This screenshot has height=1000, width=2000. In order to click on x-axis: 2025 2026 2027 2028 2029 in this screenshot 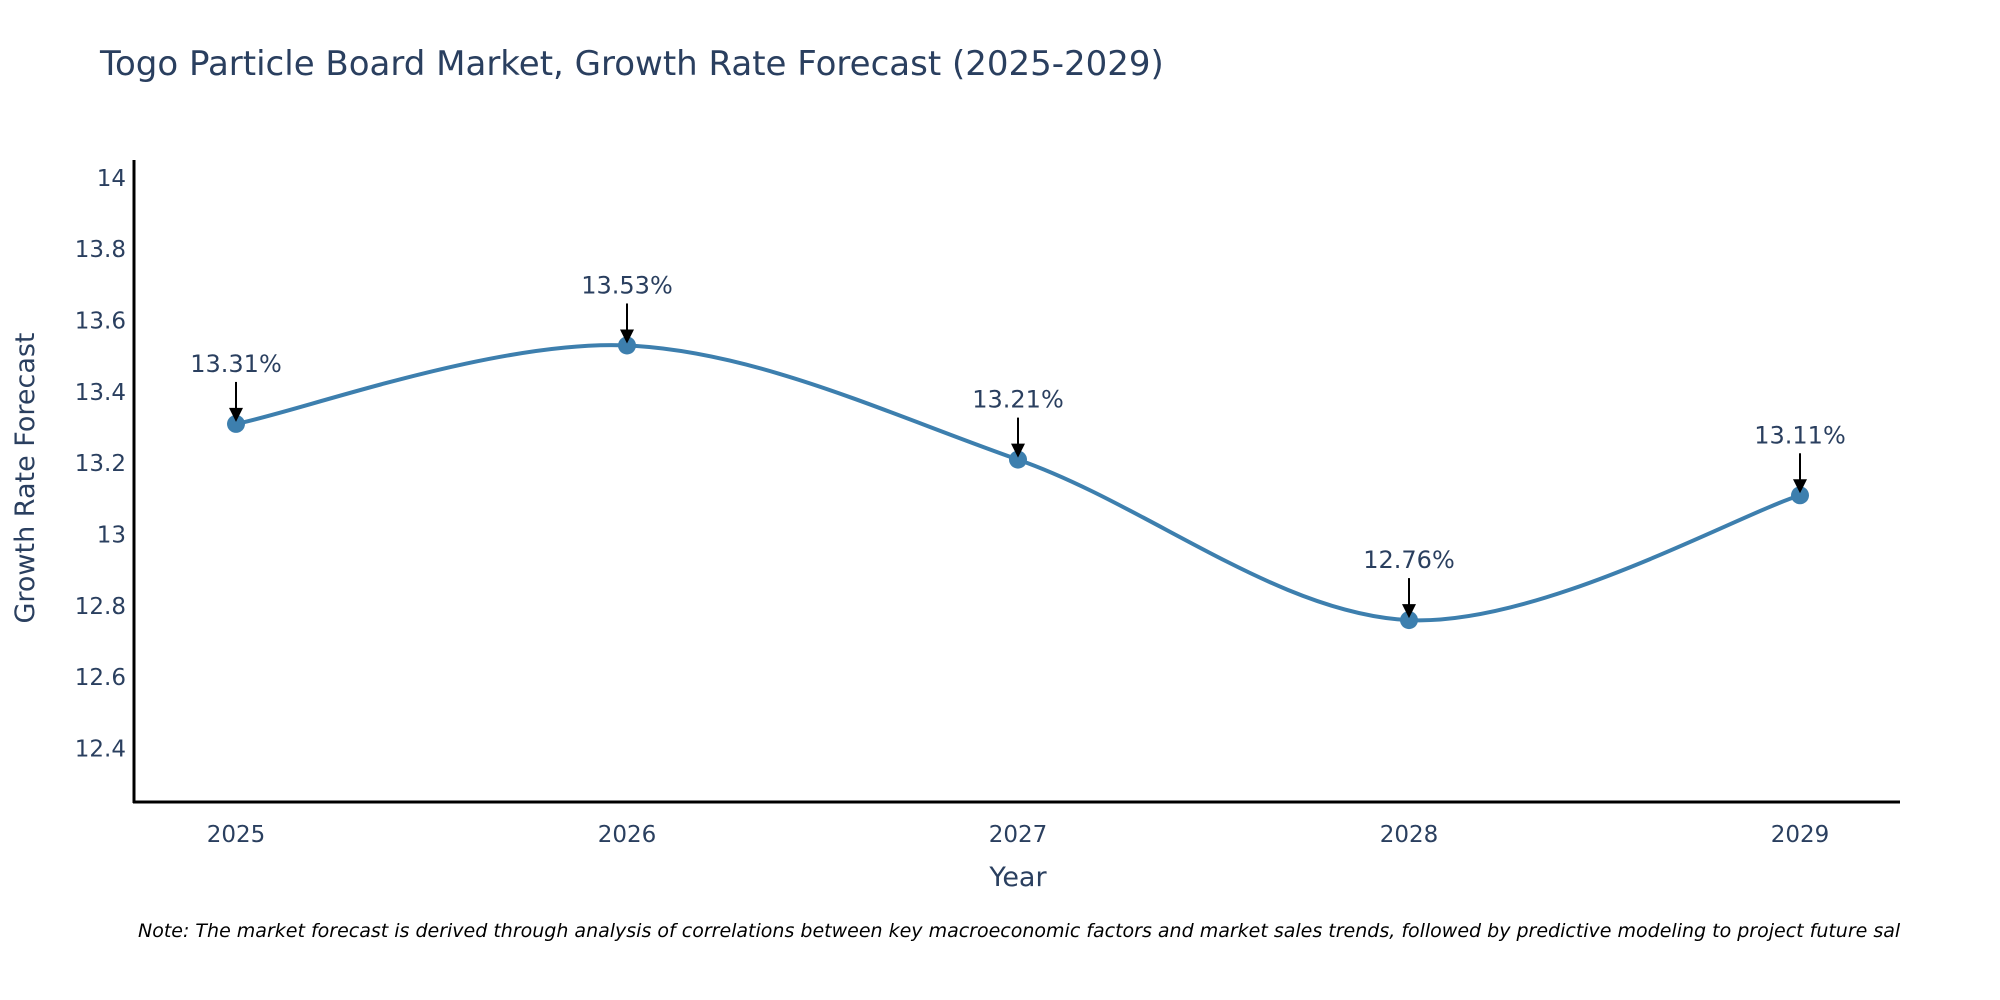, I will do `click(1016, 824)`.